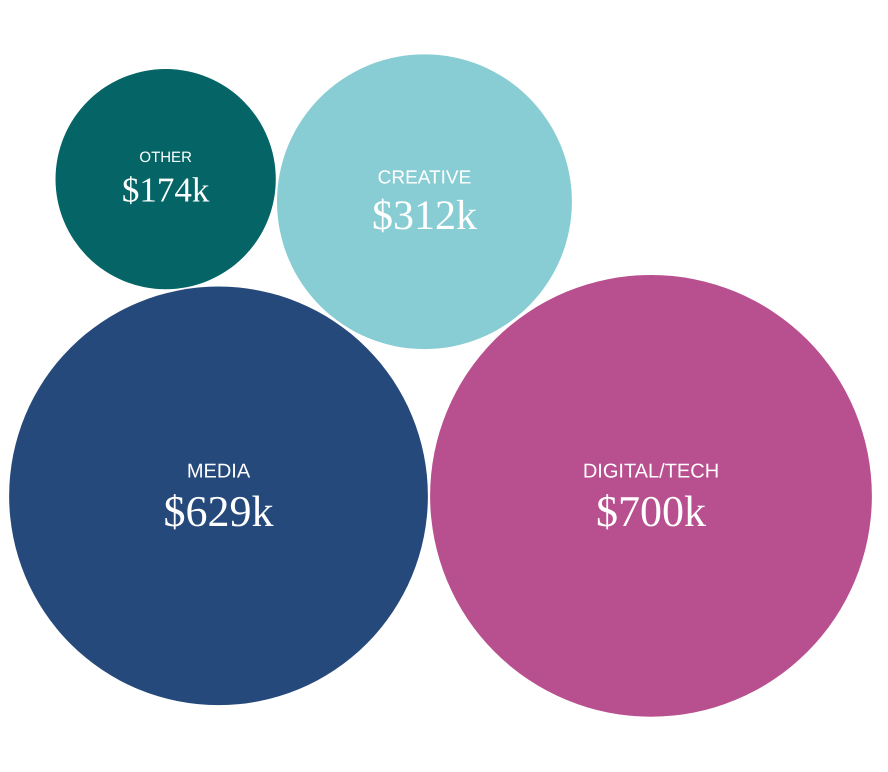 This screenshot has height=772, width=888. What do you see at coordinates (651, 511) in the screenshot?
I see `data-label: $700k` at bounding box center [651, 511].